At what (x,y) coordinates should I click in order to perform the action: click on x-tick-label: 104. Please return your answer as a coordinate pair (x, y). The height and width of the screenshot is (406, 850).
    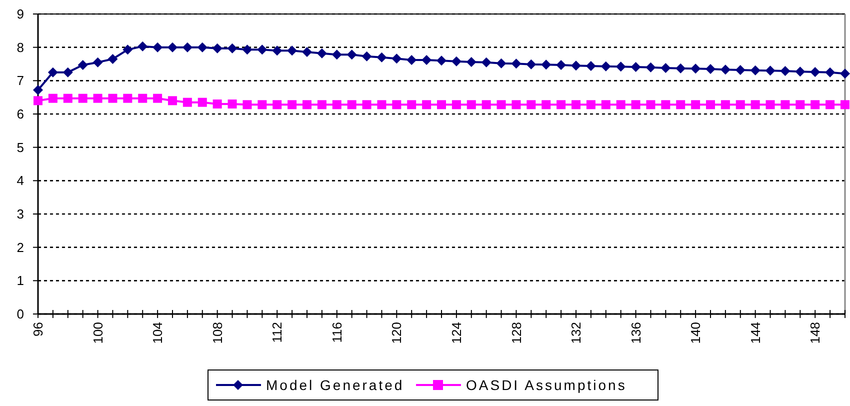
    Looking at the image, I should click on (158, 333).